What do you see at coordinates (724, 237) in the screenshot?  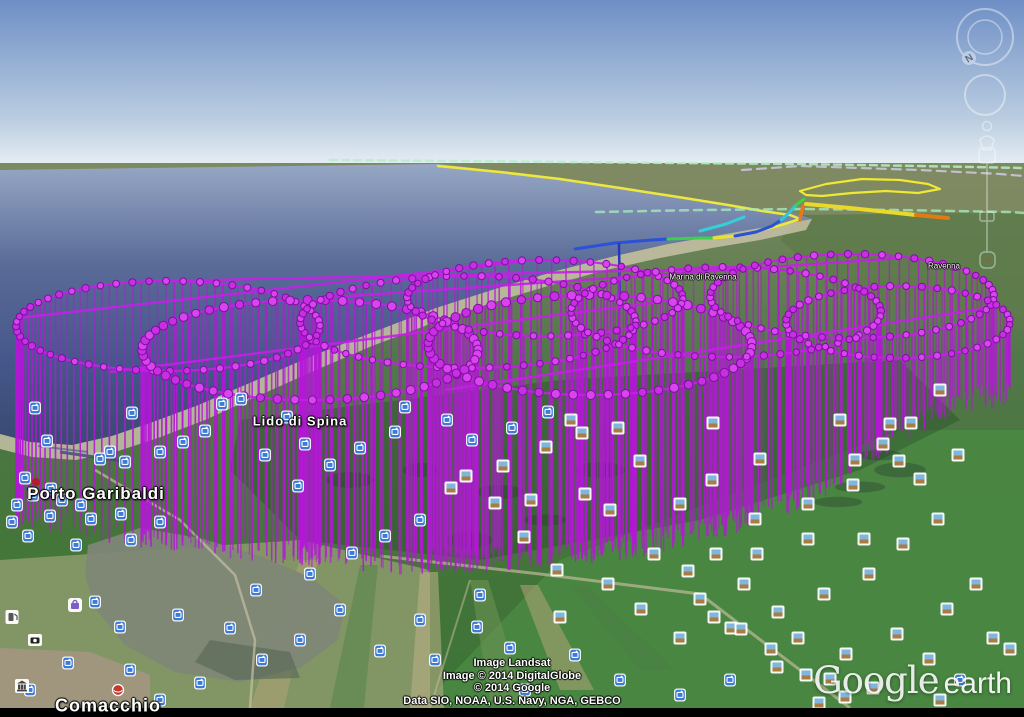 I see `alt-track-yellow` at bounding box center [724, 237].